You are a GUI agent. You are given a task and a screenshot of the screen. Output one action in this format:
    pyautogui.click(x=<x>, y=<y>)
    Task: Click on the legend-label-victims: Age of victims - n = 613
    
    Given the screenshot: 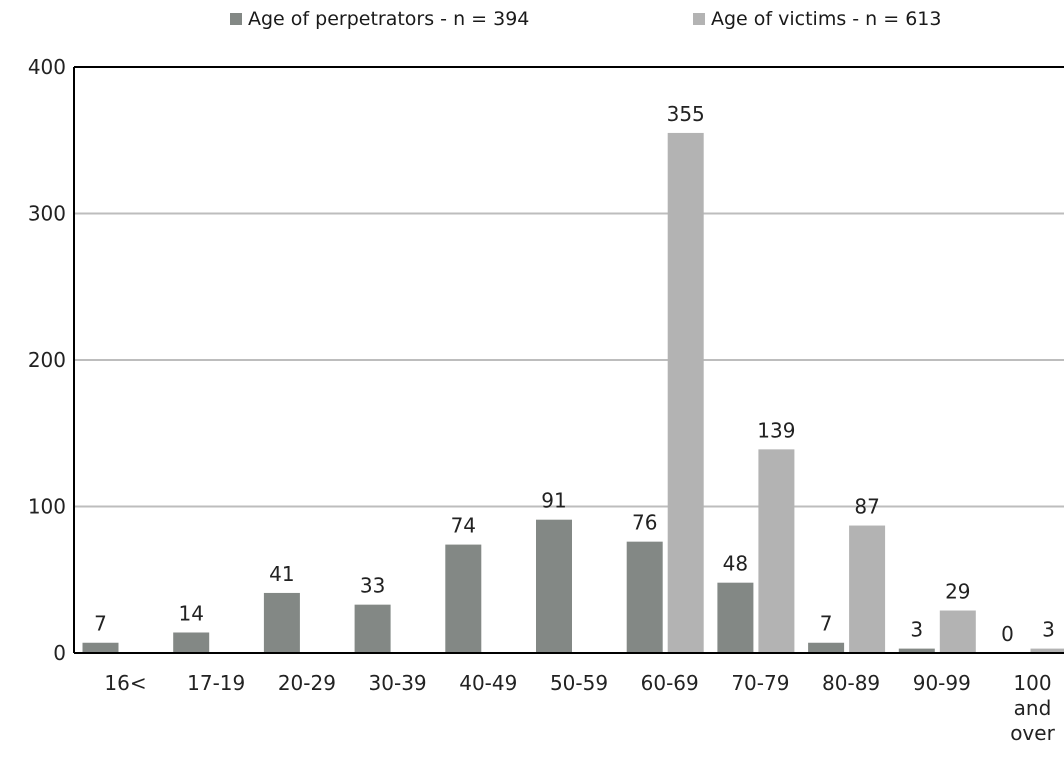 What is the action you would take?
    pyautogui.click(x=826, y=19)
    